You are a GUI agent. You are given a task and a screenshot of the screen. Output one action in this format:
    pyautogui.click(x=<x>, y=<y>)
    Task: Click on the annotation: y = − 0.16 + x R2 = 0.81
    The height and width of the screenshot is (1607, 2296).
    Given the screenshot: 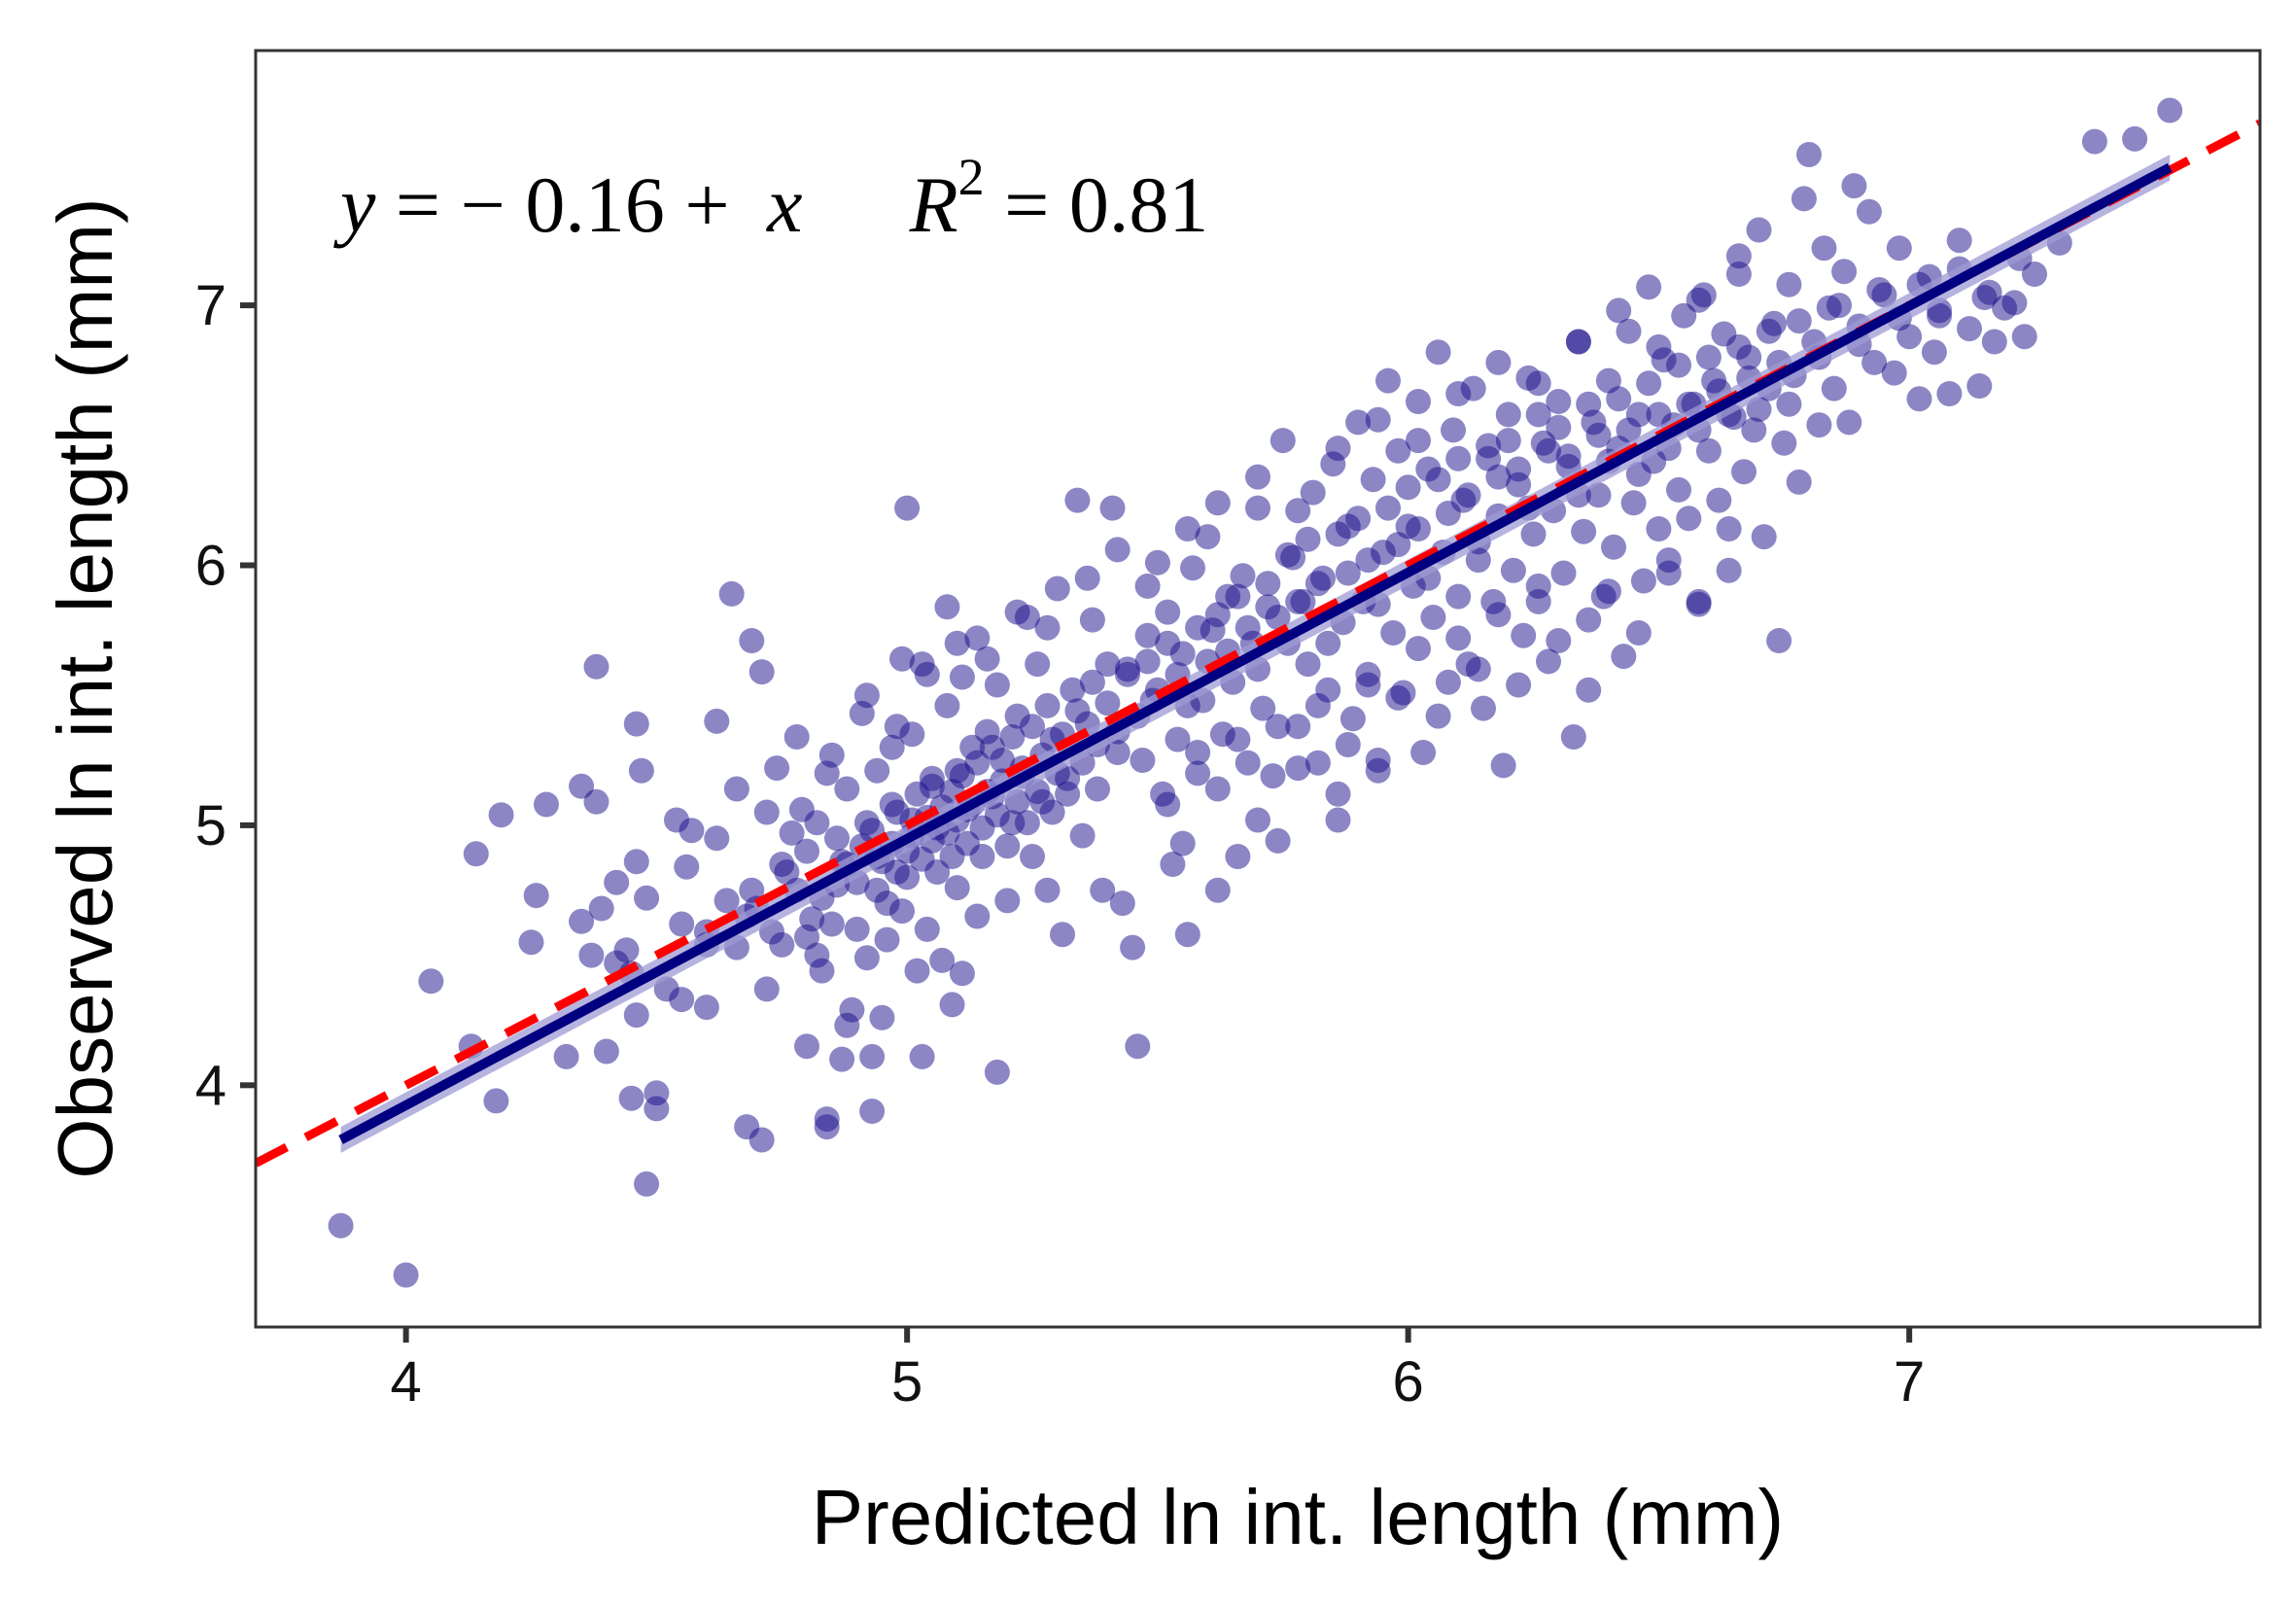 What is the action you would take?
    pyautogui.click(x=770, y=198)
    